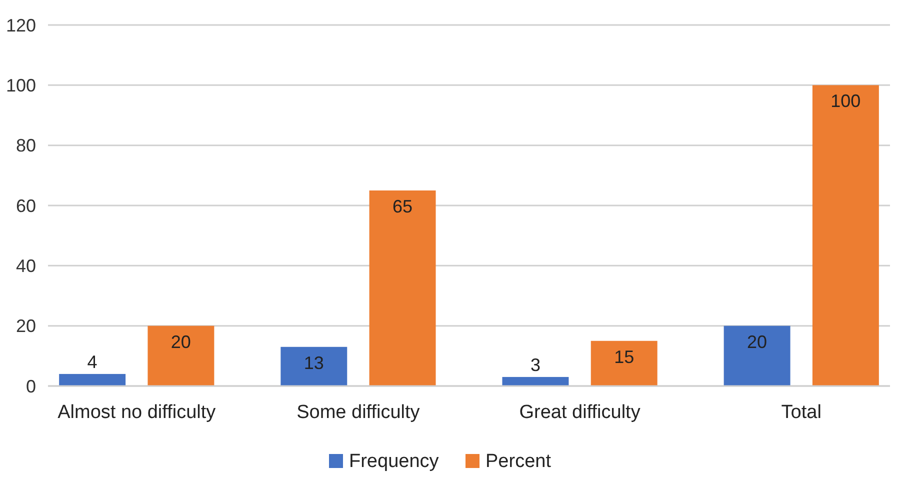 This screenshot has width=910, height=479. What do you see at coordinates (26, 326) in the screenshot?
I see `y-tick-label: 20` at bounding box center [26, 326].